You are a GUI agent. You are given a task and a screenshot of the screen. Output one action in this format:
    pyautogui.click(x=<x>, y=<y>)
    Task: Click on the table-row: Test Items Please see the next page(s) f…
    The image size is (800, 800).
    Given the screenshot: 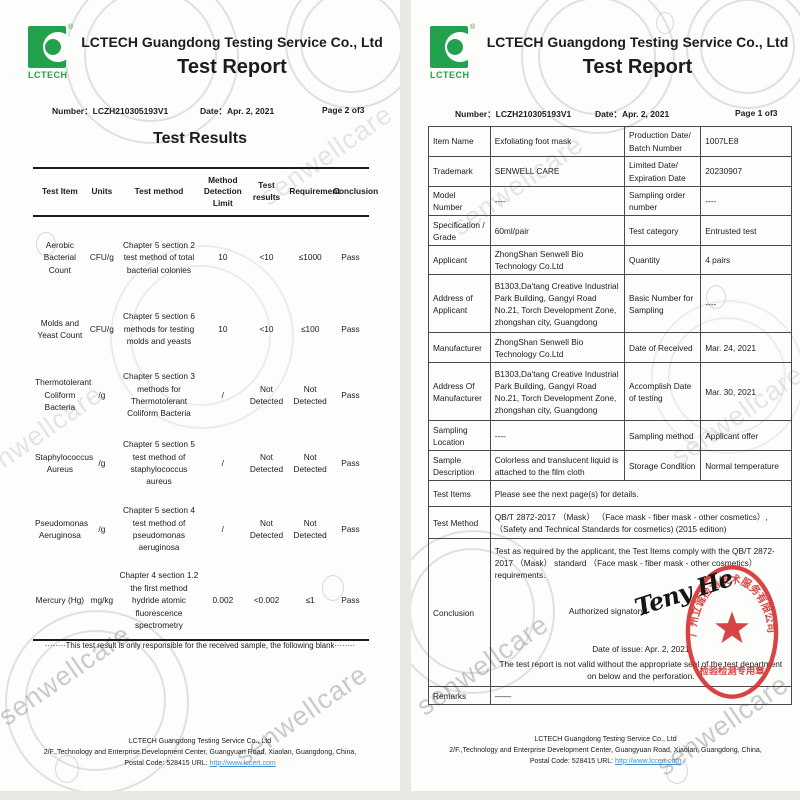 What is the action you would take?
    pyautogui.click(x=610, y=494)
    